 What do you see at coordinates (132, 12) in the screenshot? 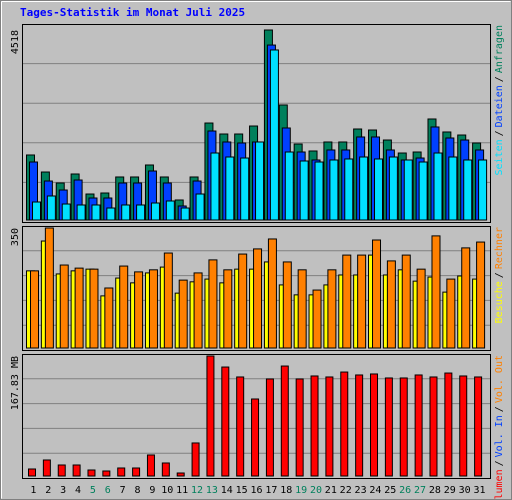
I see `chart-title: Tages-Statistik im Monat Juli 2025` at bounding box center [132, 12].